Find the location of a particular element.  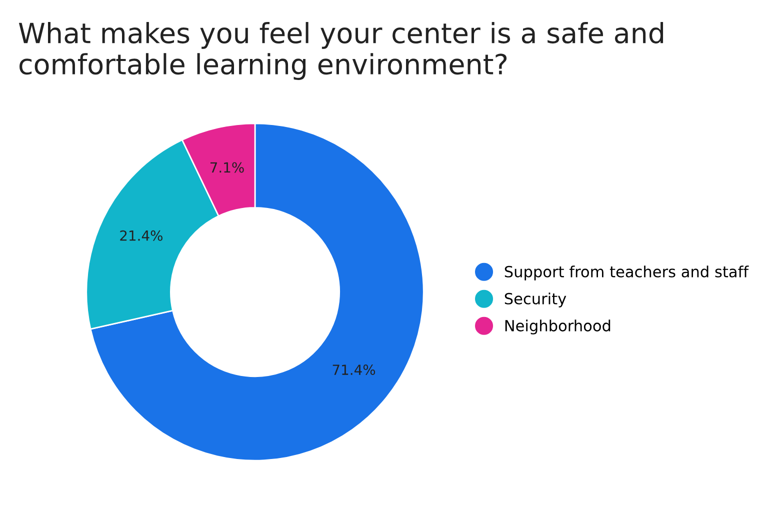

legend-label: Neighborhood is located at coordinates (557, 327).